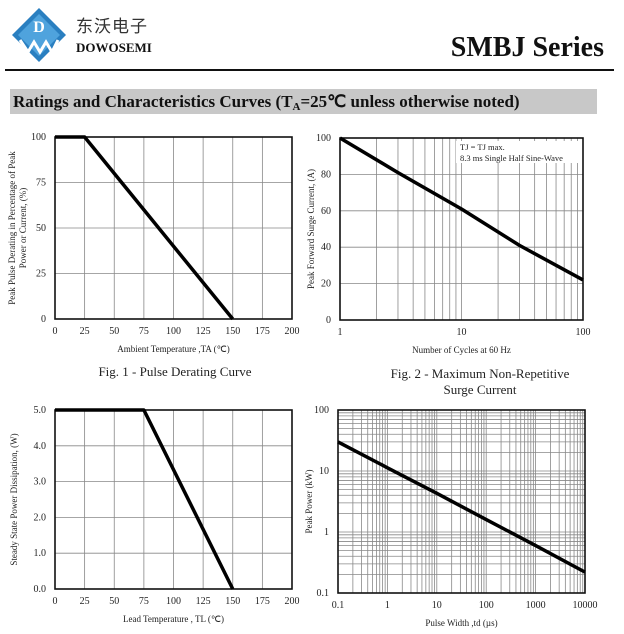 Image resolution: width=624 pixels, height=634 pixels. What do you see at coordinates (309, 502) in the screenshot?
I see `y-axis-label: Peak Power (kW)` at bounding box center [309, 502].